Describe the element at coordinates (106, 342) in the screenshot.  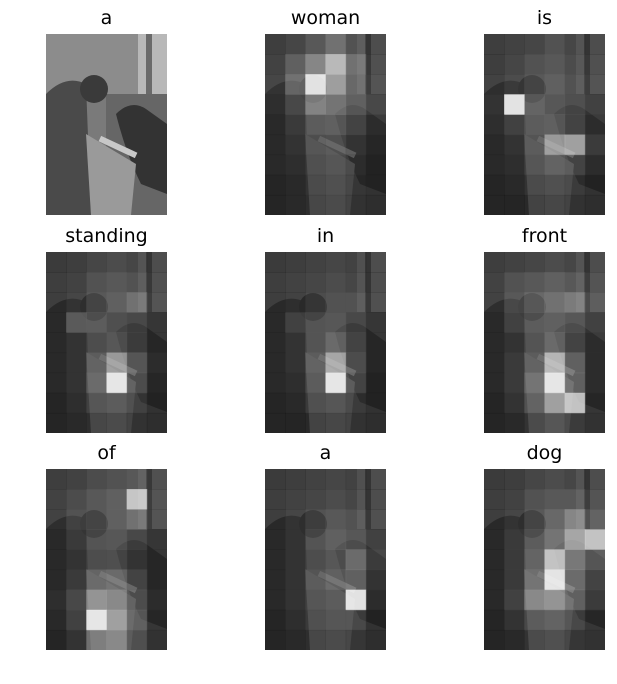
I see `attention-image` at that location.